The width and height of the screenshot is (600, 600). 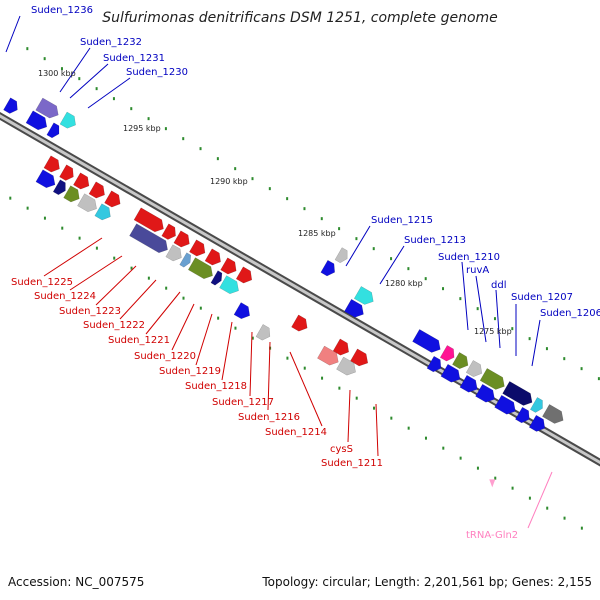 What do you see at coordinates (435, 240) in the screenshot?
I see `gene-label-top: Suden_1213` at bounding box center [435, 240].